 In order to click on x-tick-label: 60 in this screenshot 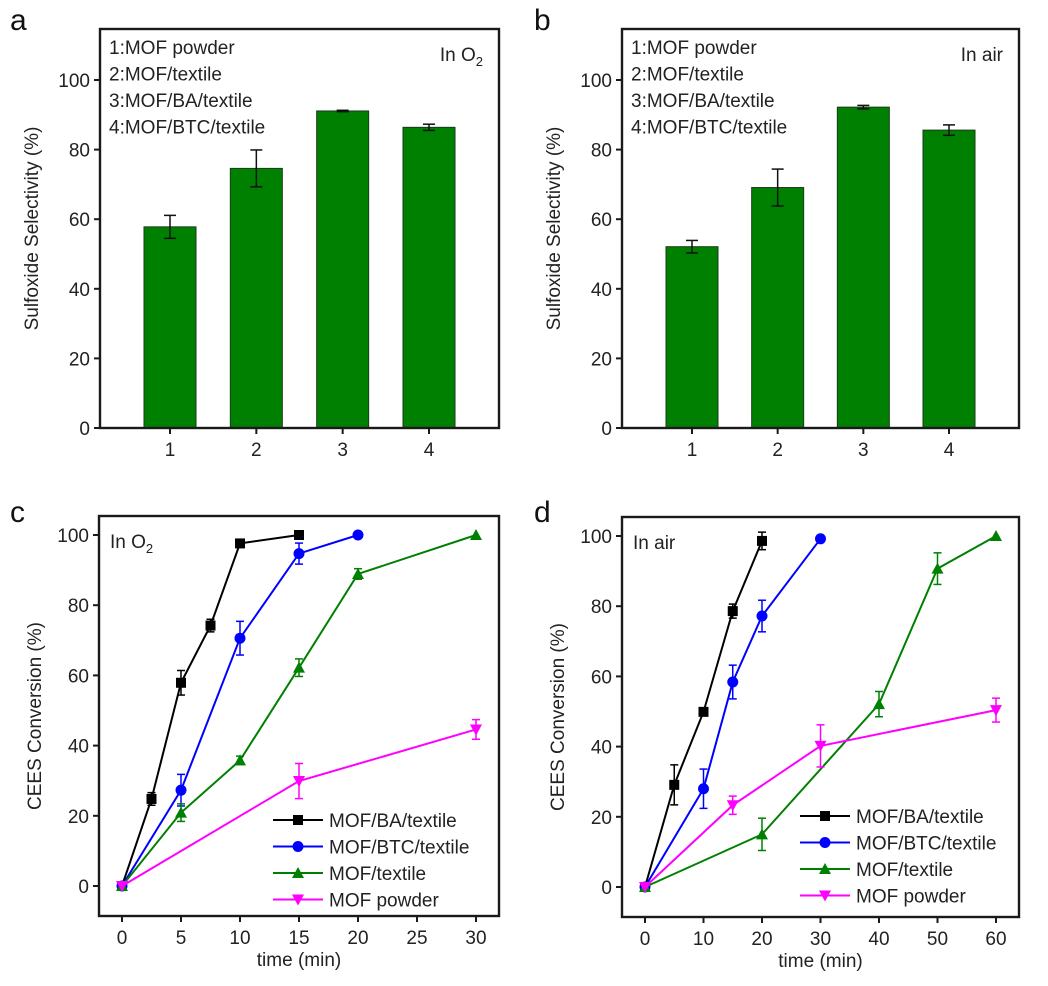, I will do `click(995, 939)`.